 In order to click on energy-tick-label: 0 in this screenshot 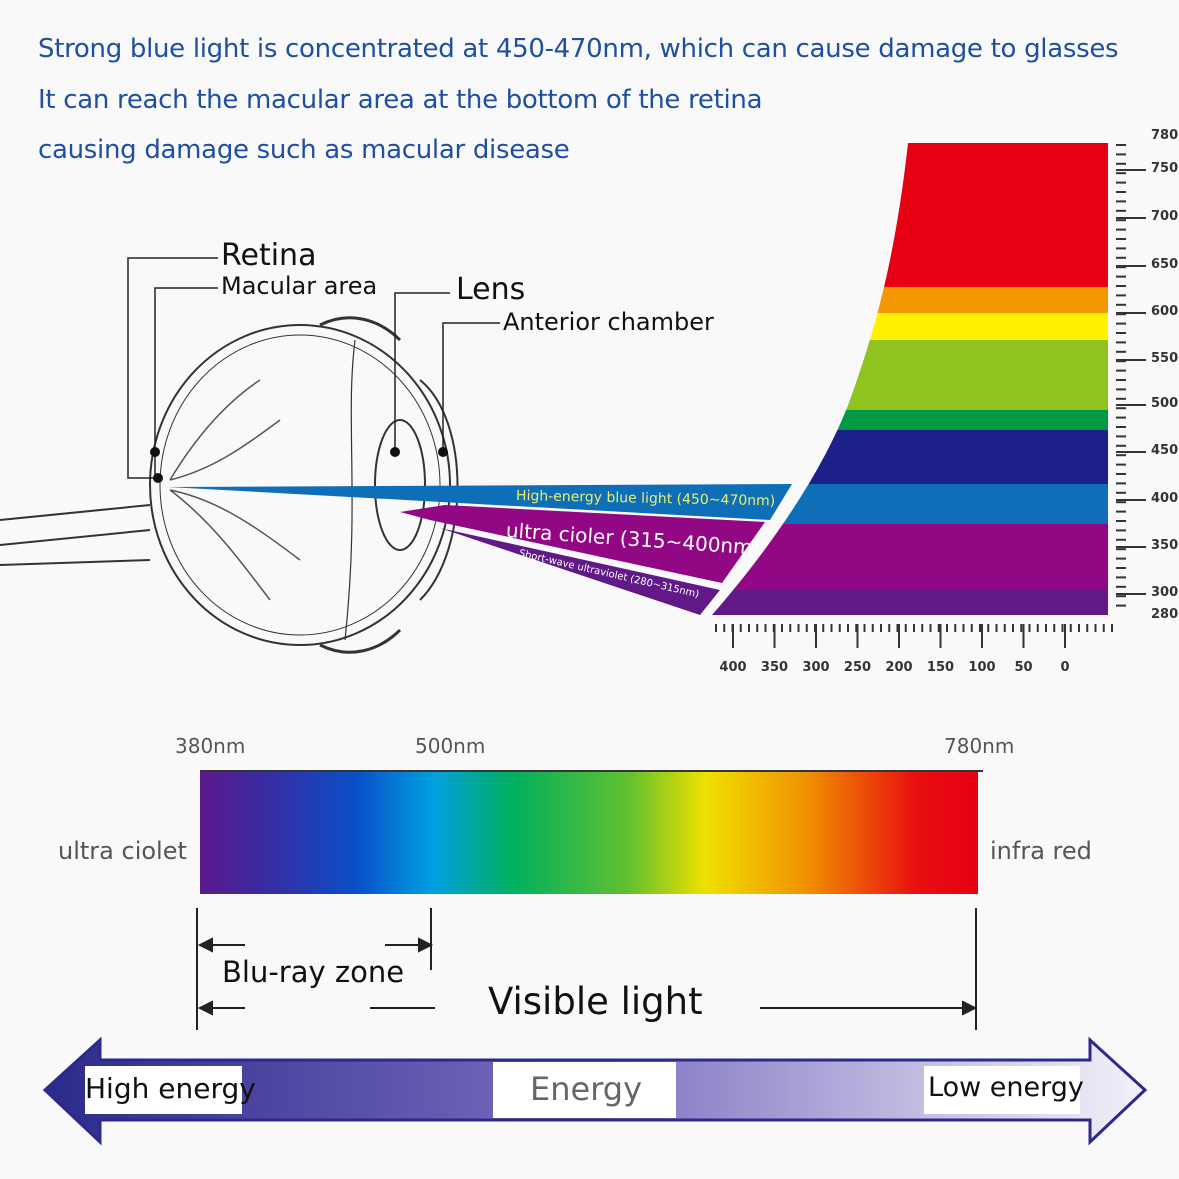, I will do `click(1065, 667)`.